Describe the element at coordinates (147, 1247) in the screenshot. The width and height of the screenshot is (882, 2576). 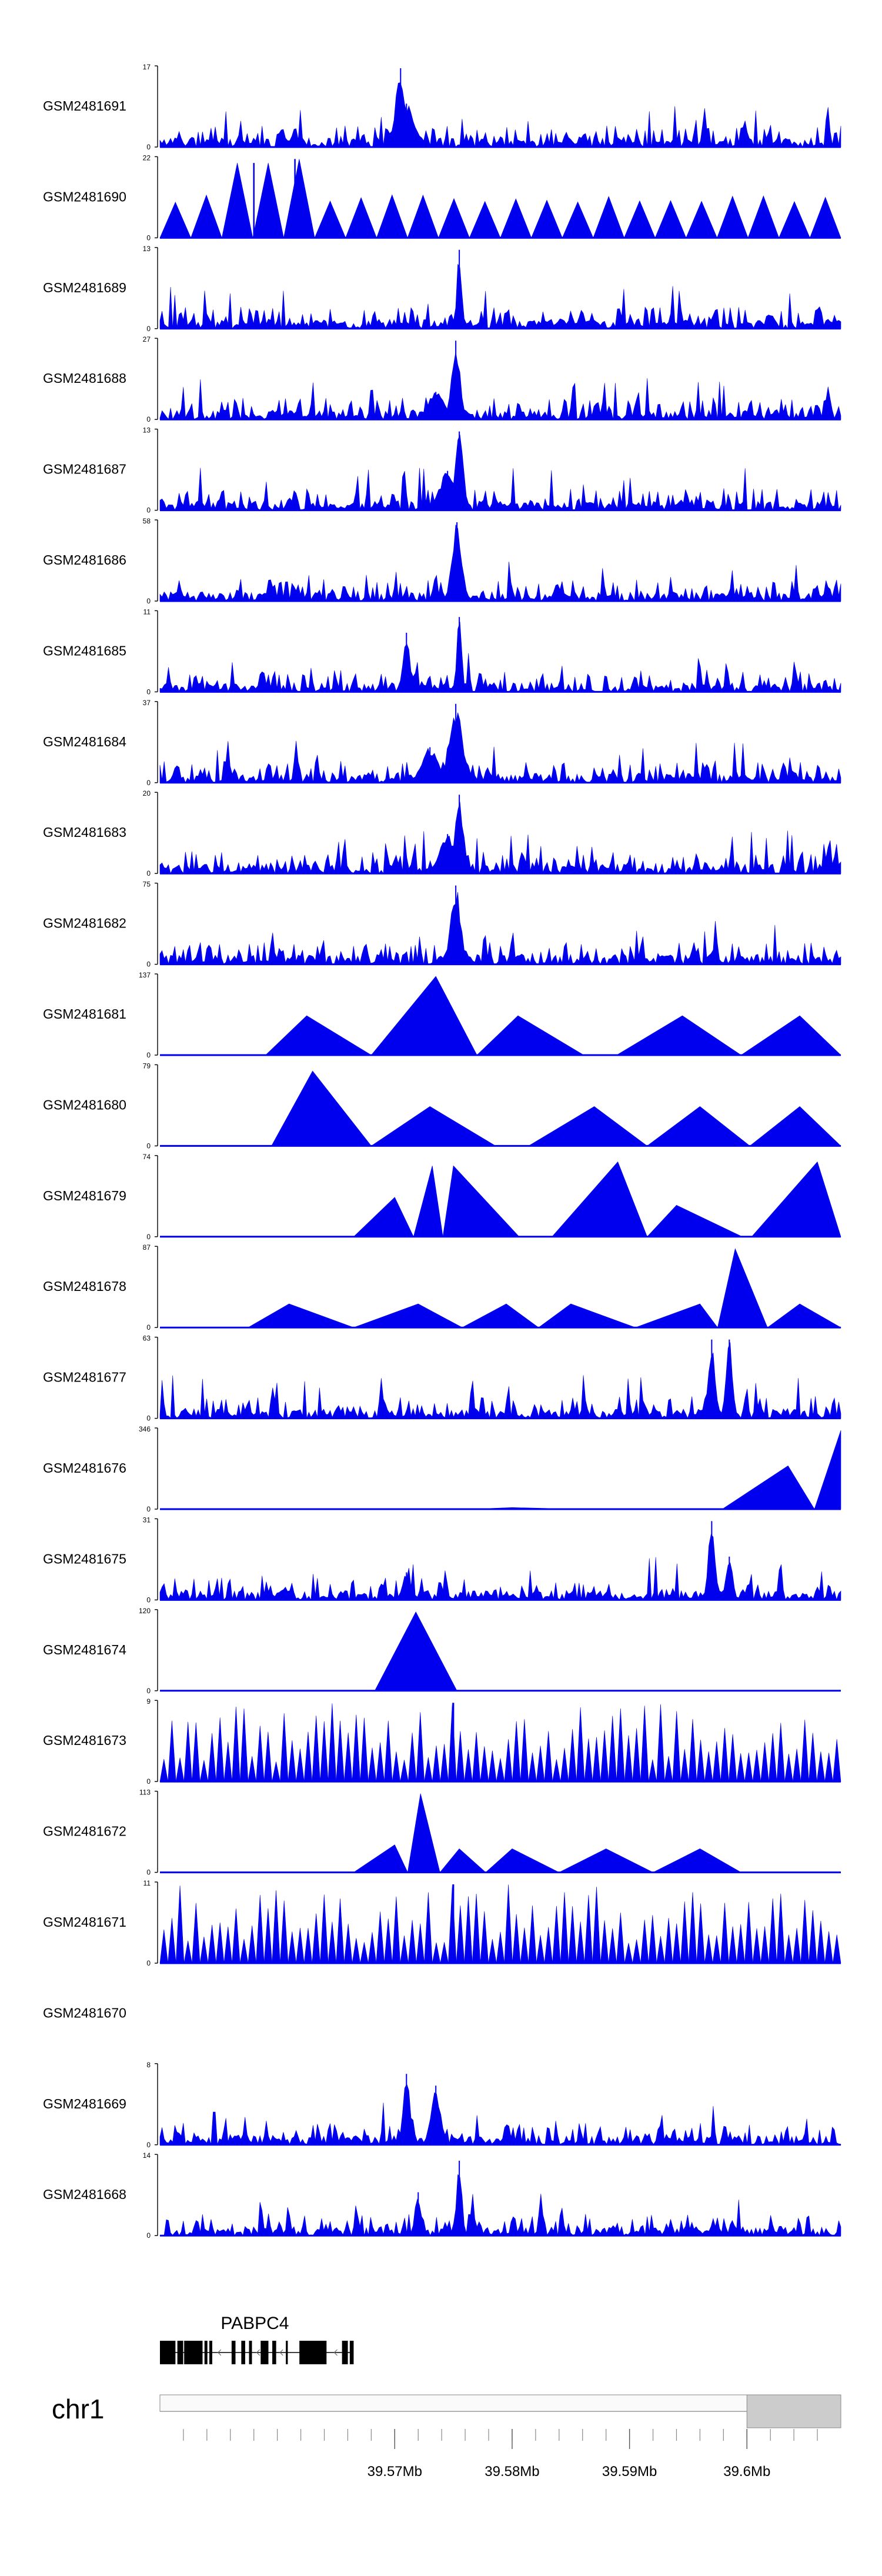
I see `y-max-label: 87` at that location.